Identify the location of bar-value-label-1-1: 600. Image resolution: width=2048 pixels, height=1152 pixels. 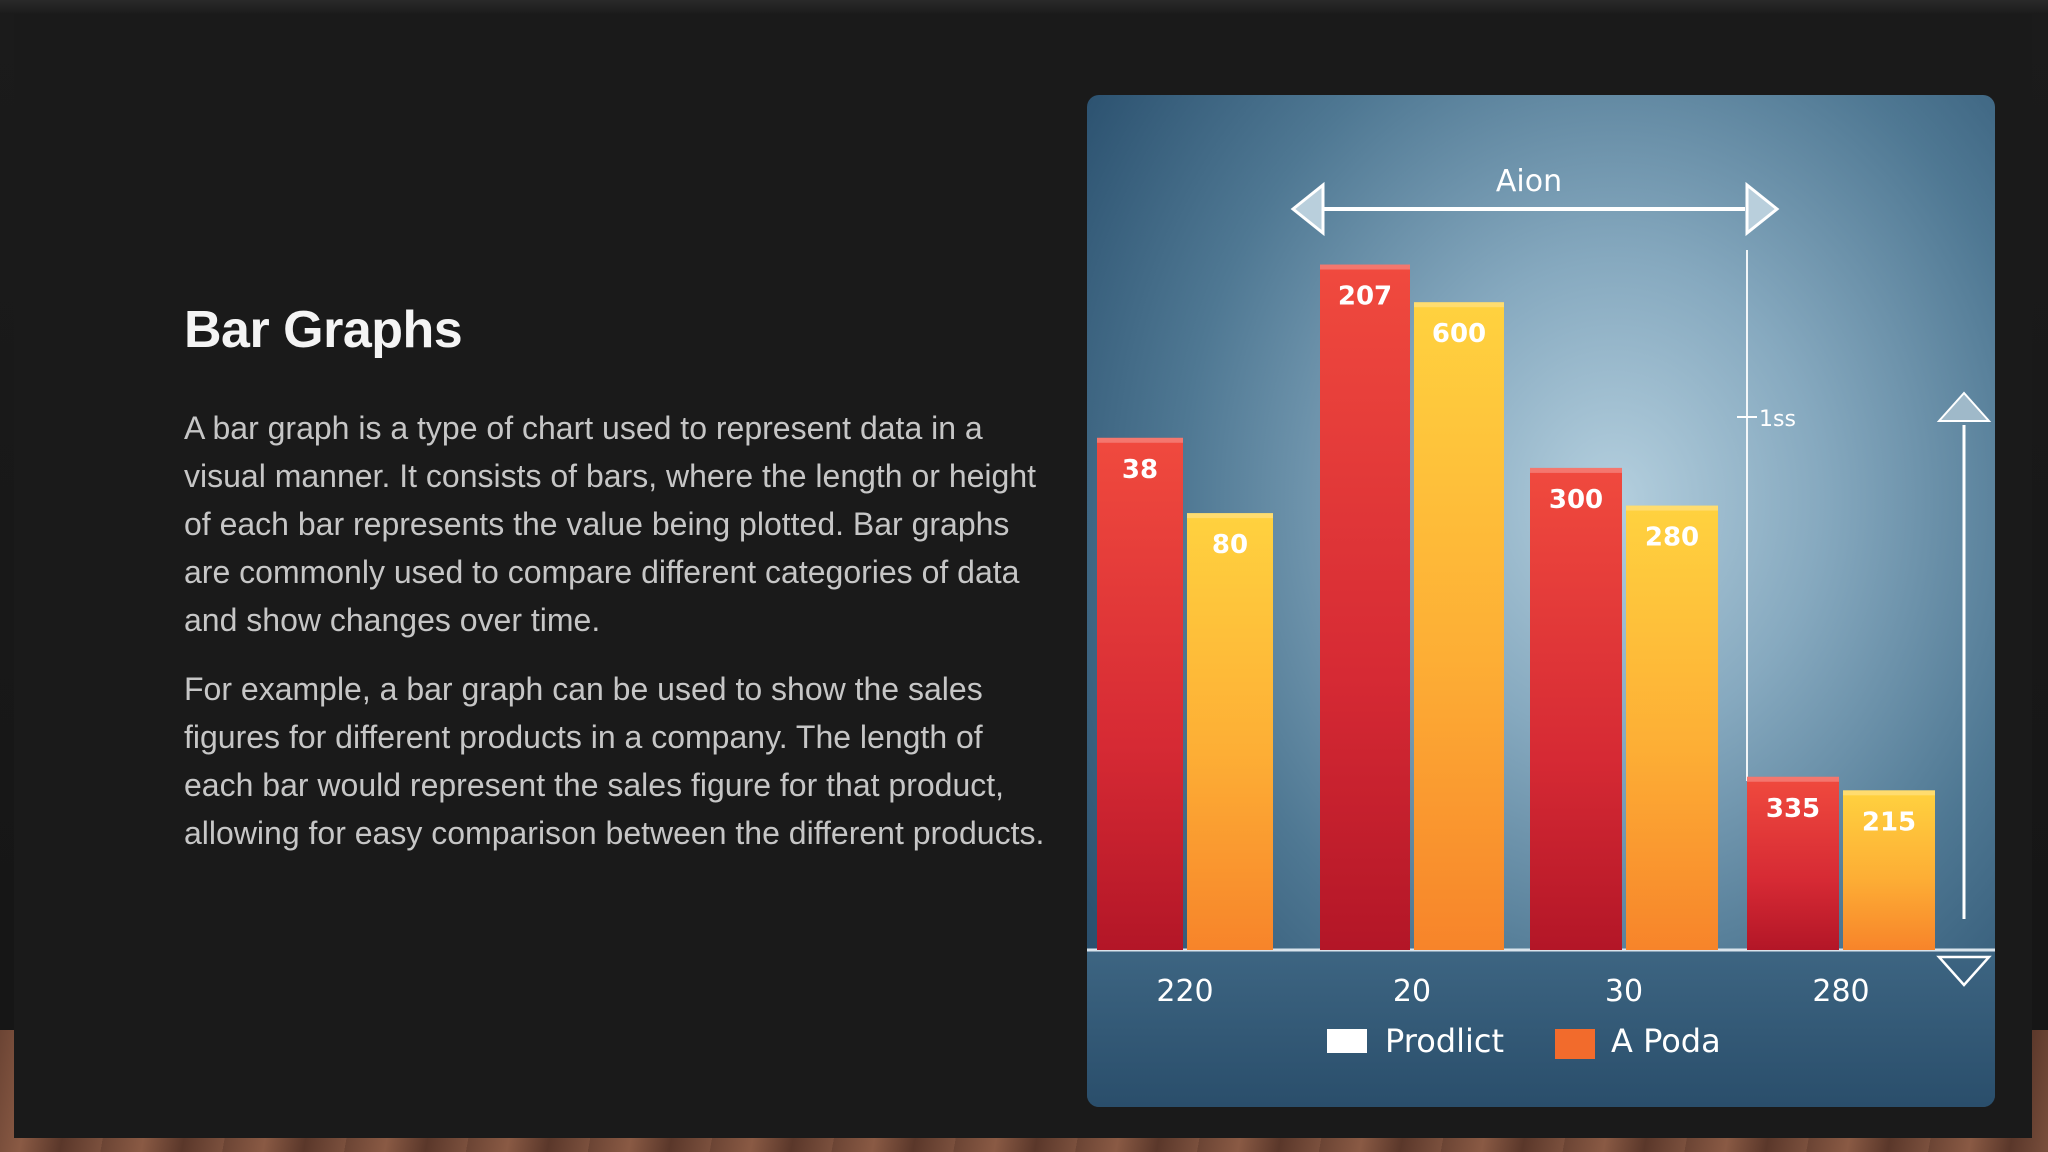
(1459, 334).